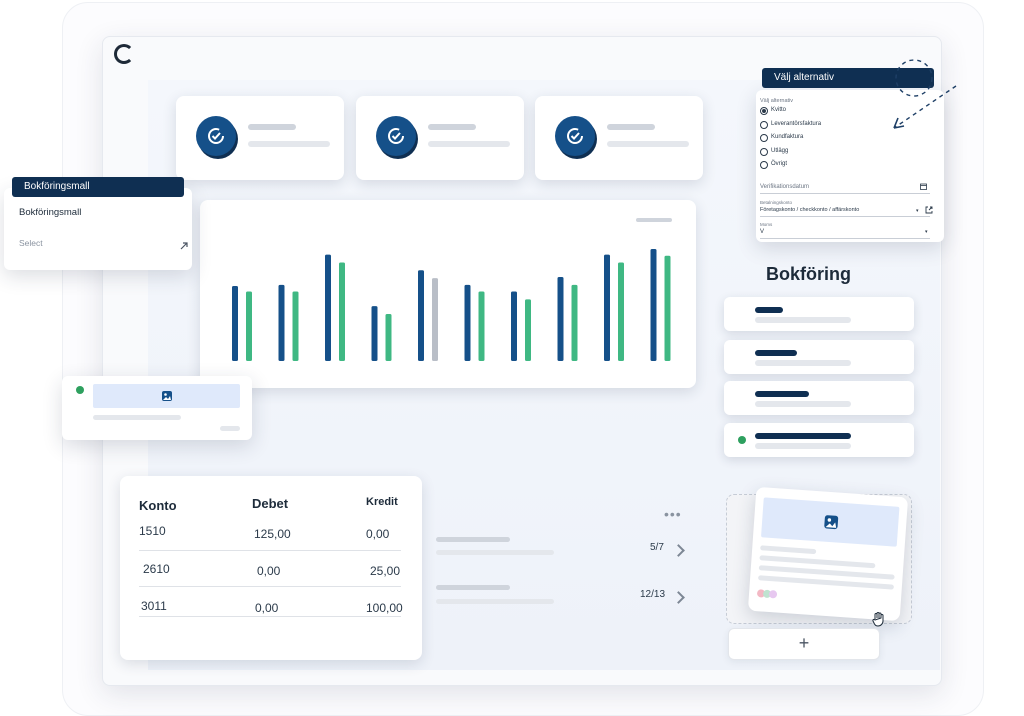  What do you see at coordinates (156, 569) in the screenshot?
I see `table-cell: 2610` at bounding box center [156, 569].